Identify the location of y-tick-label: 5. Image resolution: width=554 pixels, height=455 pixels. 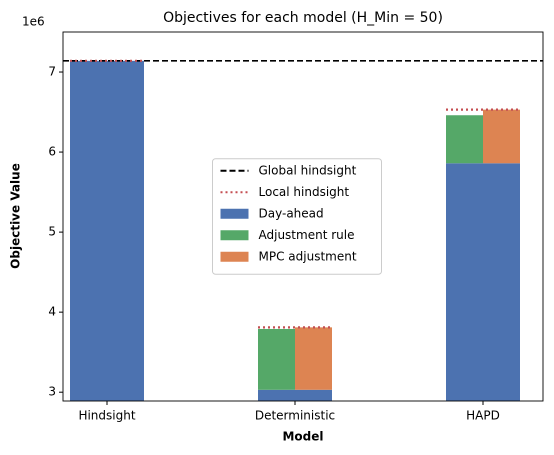
(52, 232).